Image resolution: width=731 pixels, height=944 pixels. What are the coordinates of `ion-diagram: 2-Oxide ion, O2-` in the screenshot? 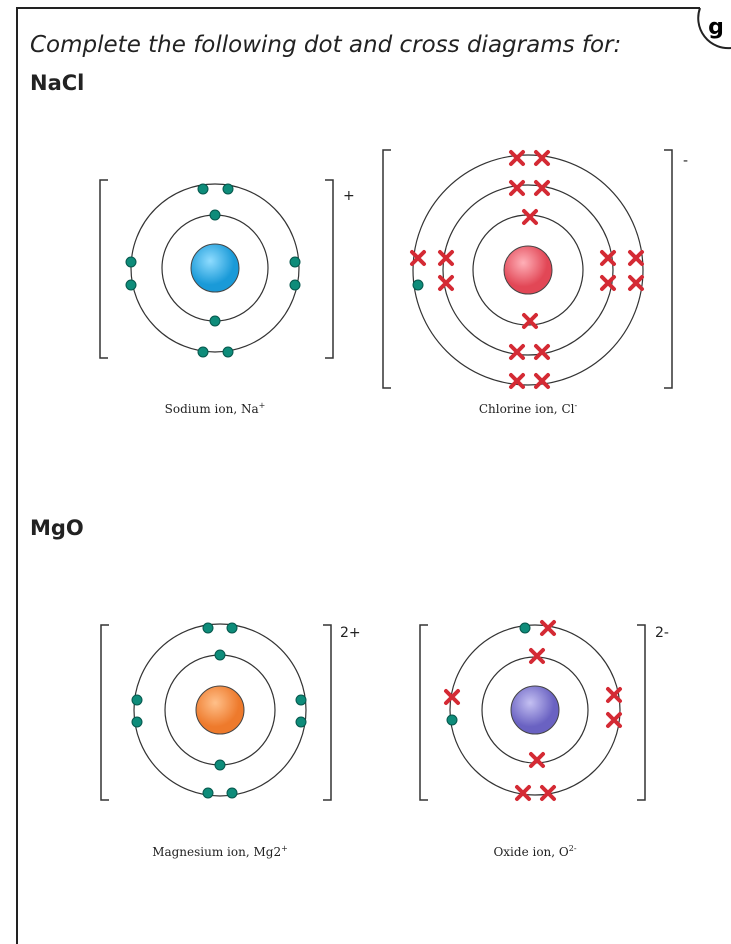 It's located at (544, 739).